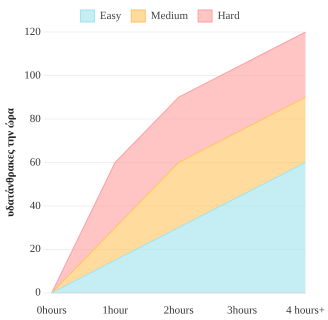 Image resolution: width=328 pixels, height=320 pixels. What do you see at coordinates (33, 32) in the screenshot?
I see `y-tick-label: 120` at bounding box center [33, 32].